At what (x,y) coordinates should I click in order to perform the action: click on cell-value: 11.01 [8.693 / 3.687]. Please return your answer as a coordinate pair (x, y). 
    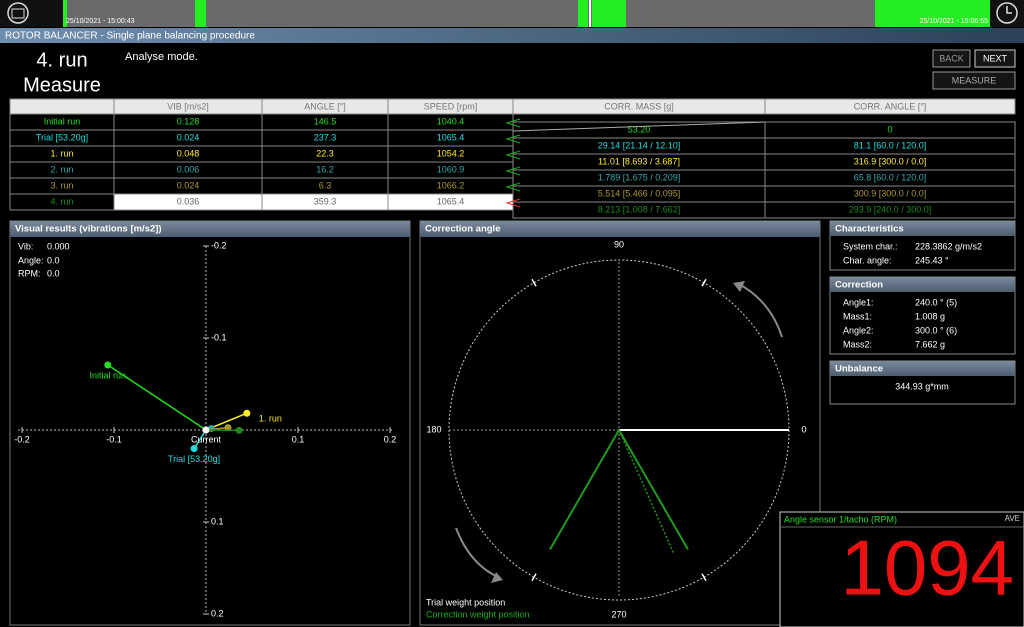
    Looking at the image, I should click on (639, 161).